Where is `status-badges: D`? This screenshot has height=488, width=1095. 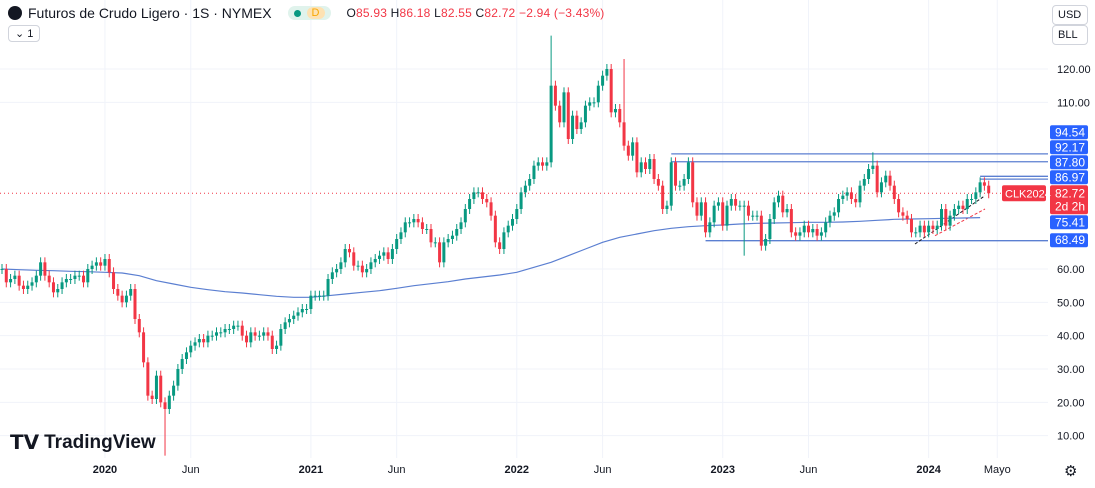
status-badges: D is located at coordinates (309, 13).